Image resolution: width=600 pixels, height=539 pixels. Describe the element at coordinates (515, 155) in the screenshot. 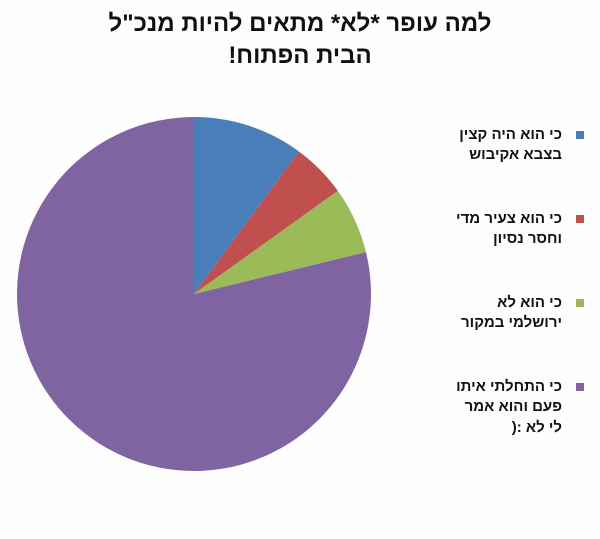

I see `legend-label-0-line-2: בצבא אקיבוש` at that location.